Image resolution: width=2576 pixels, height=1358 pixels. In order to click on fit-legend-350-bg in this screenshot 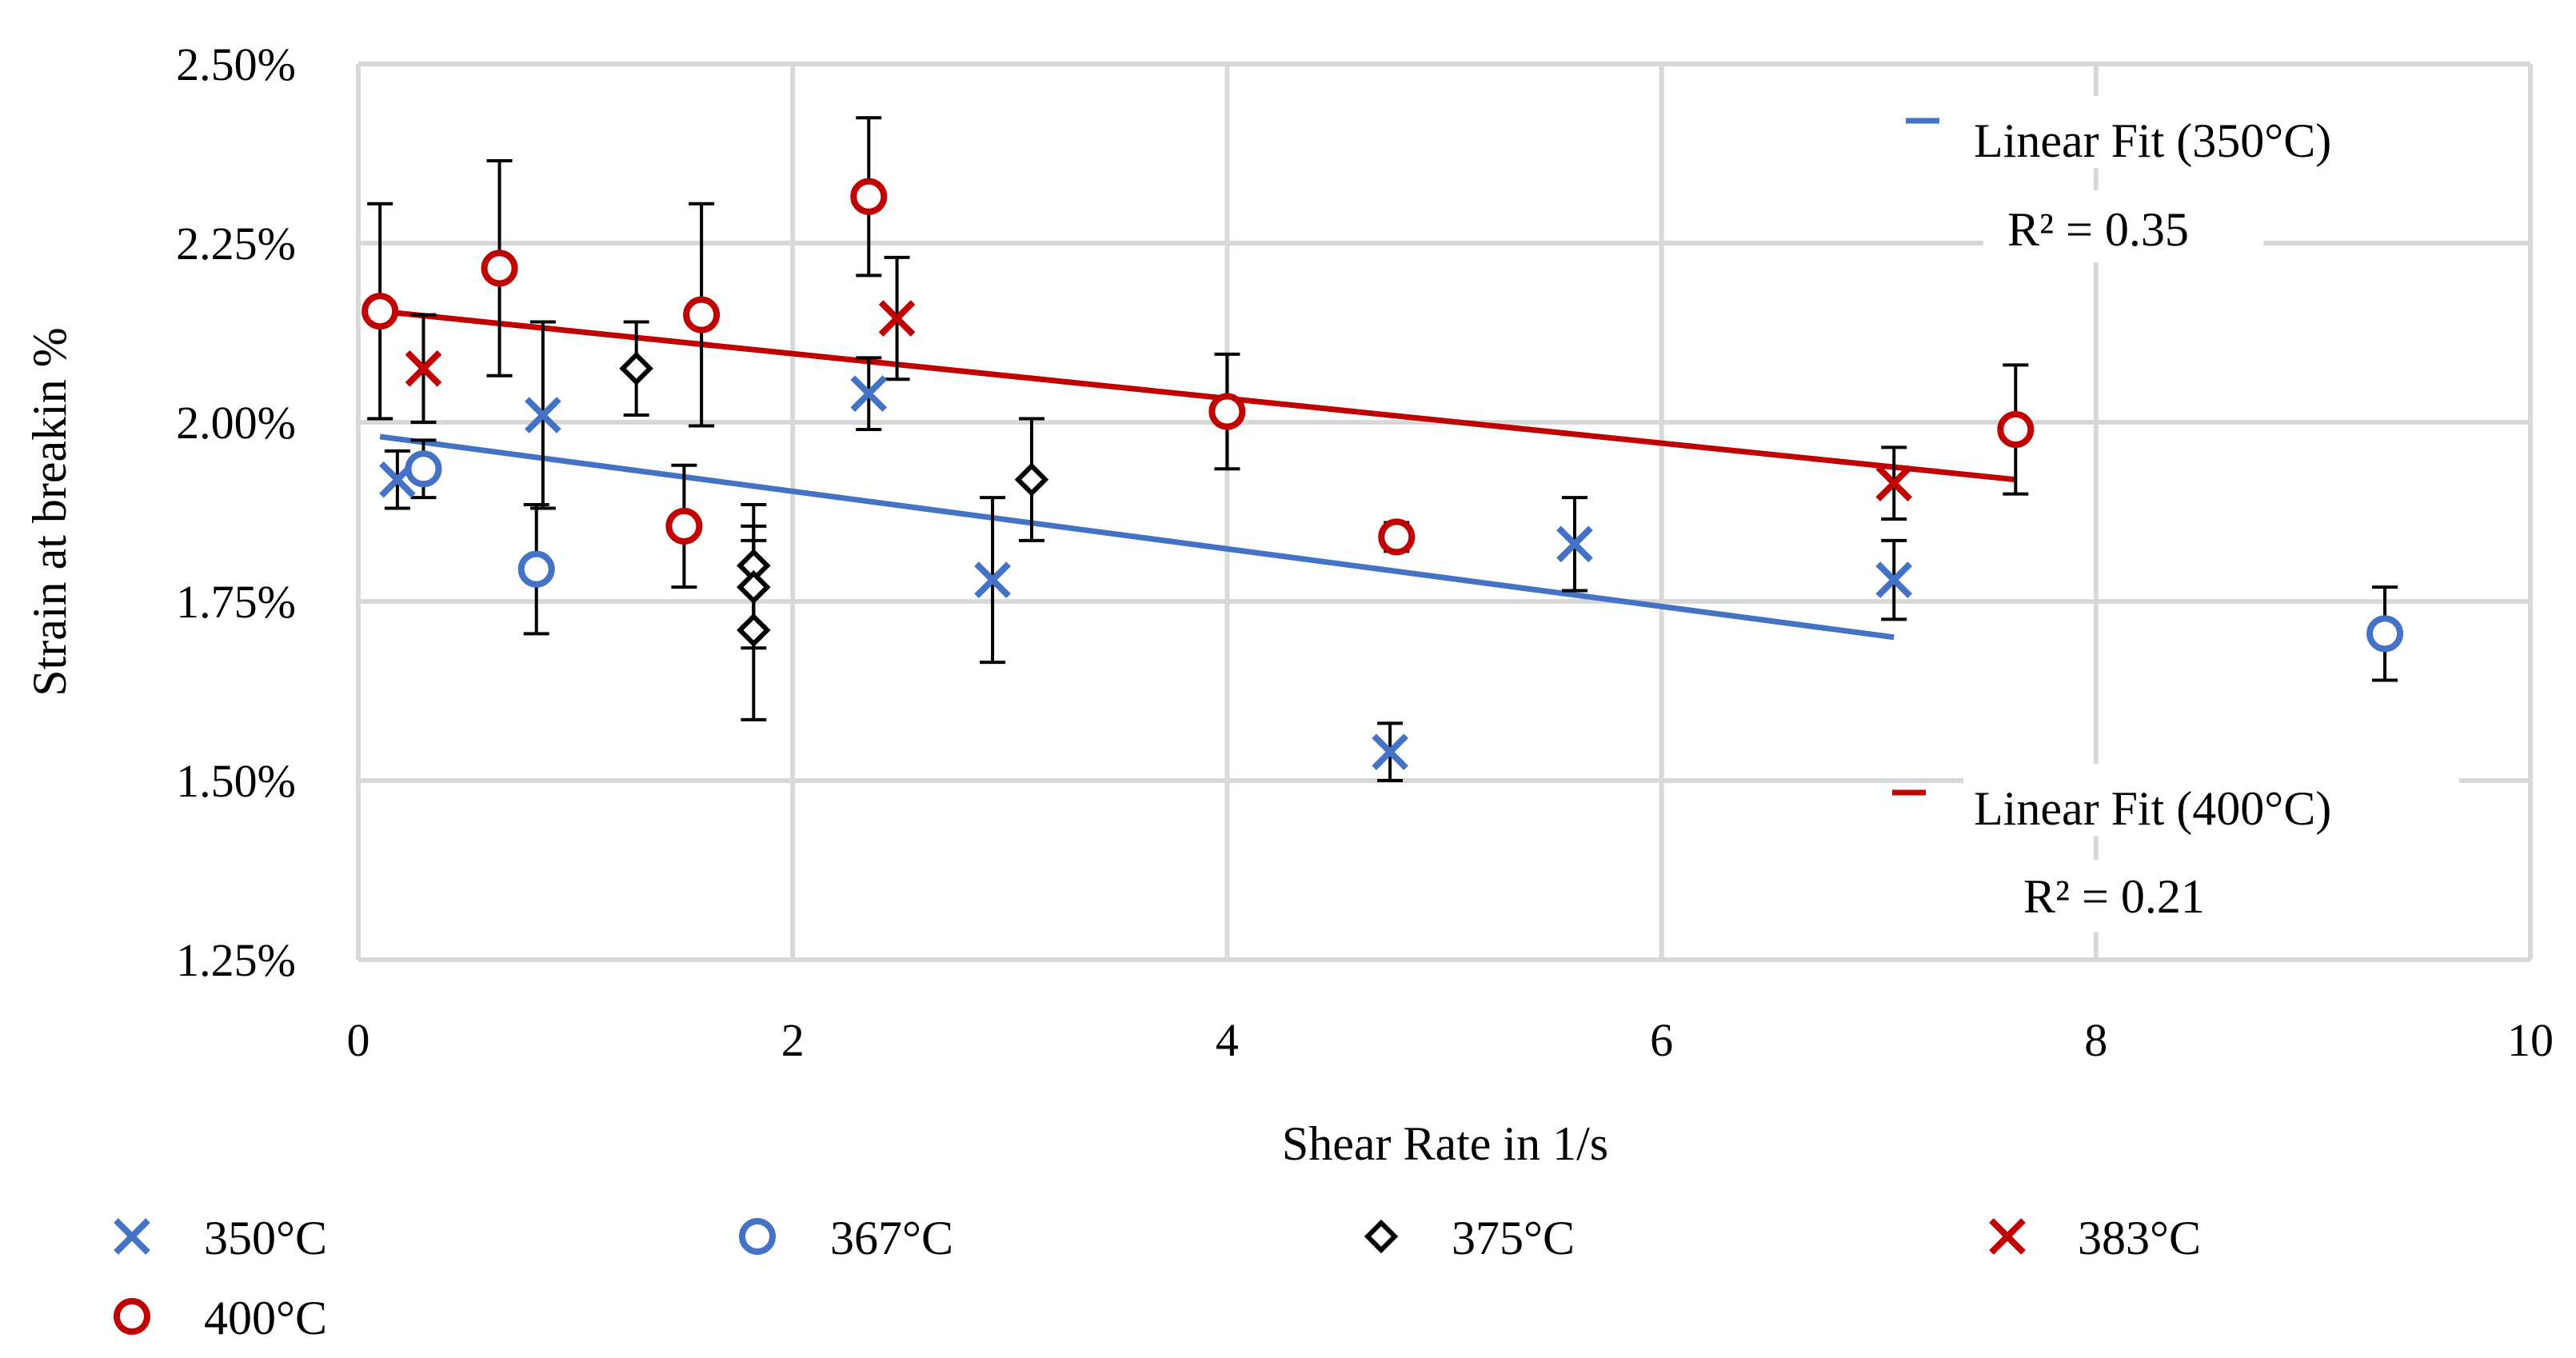, I will do `click(2211, 132)`.